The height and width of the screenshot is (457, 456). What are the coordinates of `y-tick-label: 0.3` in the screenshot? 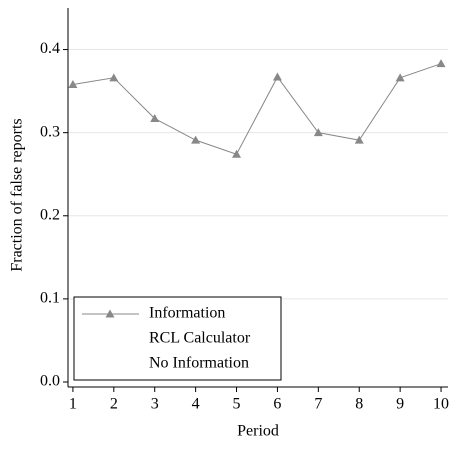 It's located at (50, 131).